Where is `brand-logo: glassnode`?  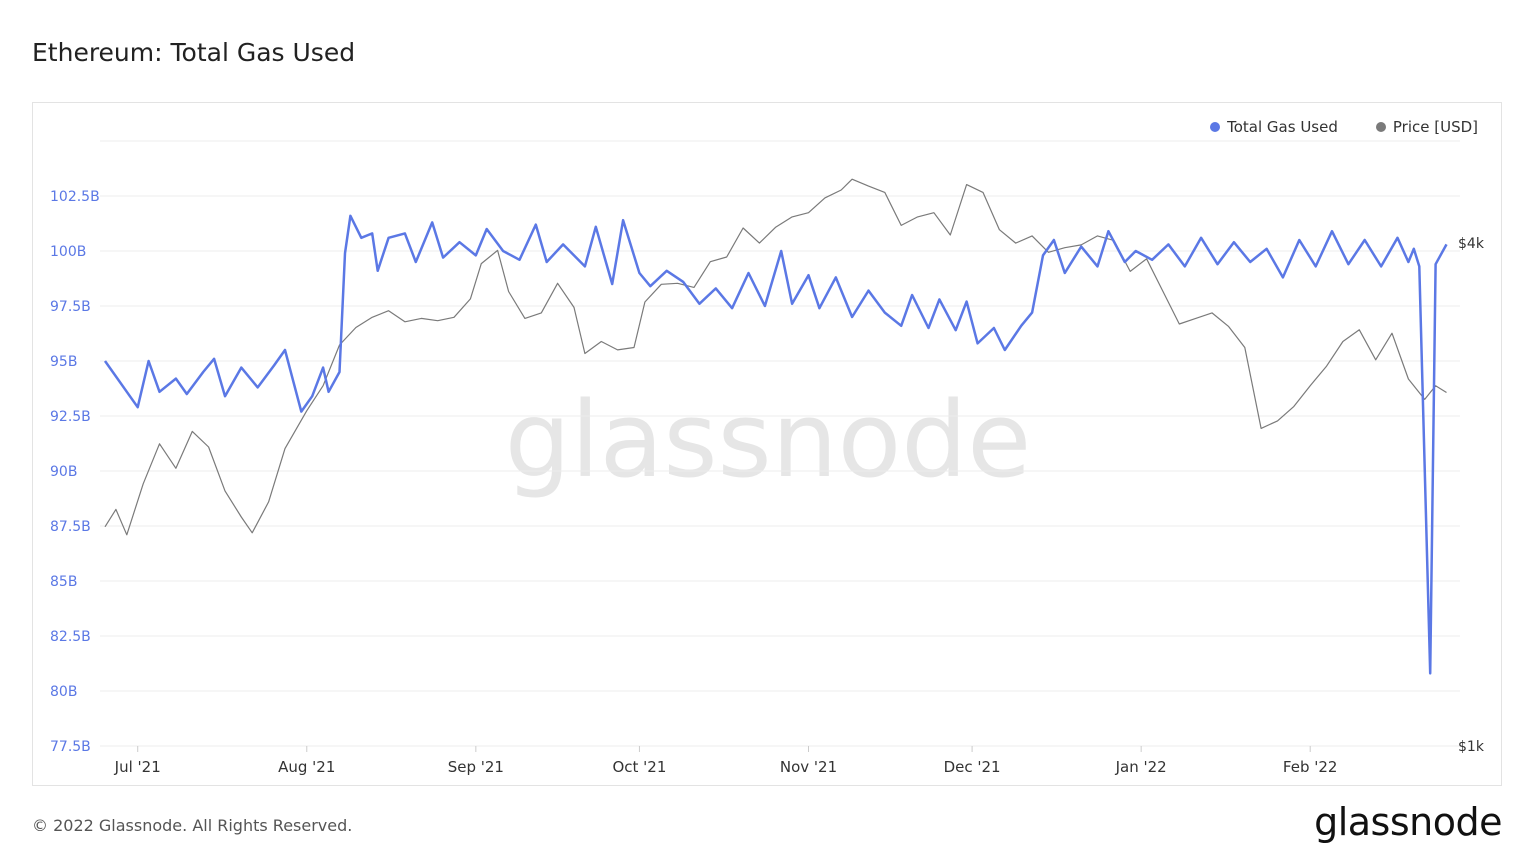
brand-logo: glassnode is located at coordinates (1408, 822).